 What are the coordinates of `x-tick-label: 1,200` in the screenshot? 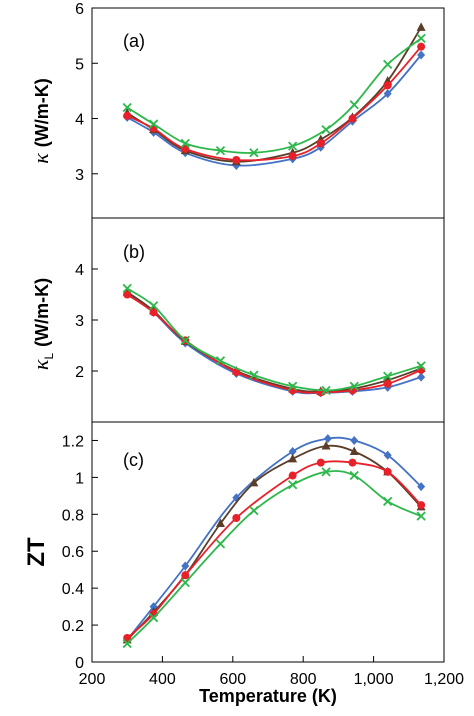 It's located at (444, 679).